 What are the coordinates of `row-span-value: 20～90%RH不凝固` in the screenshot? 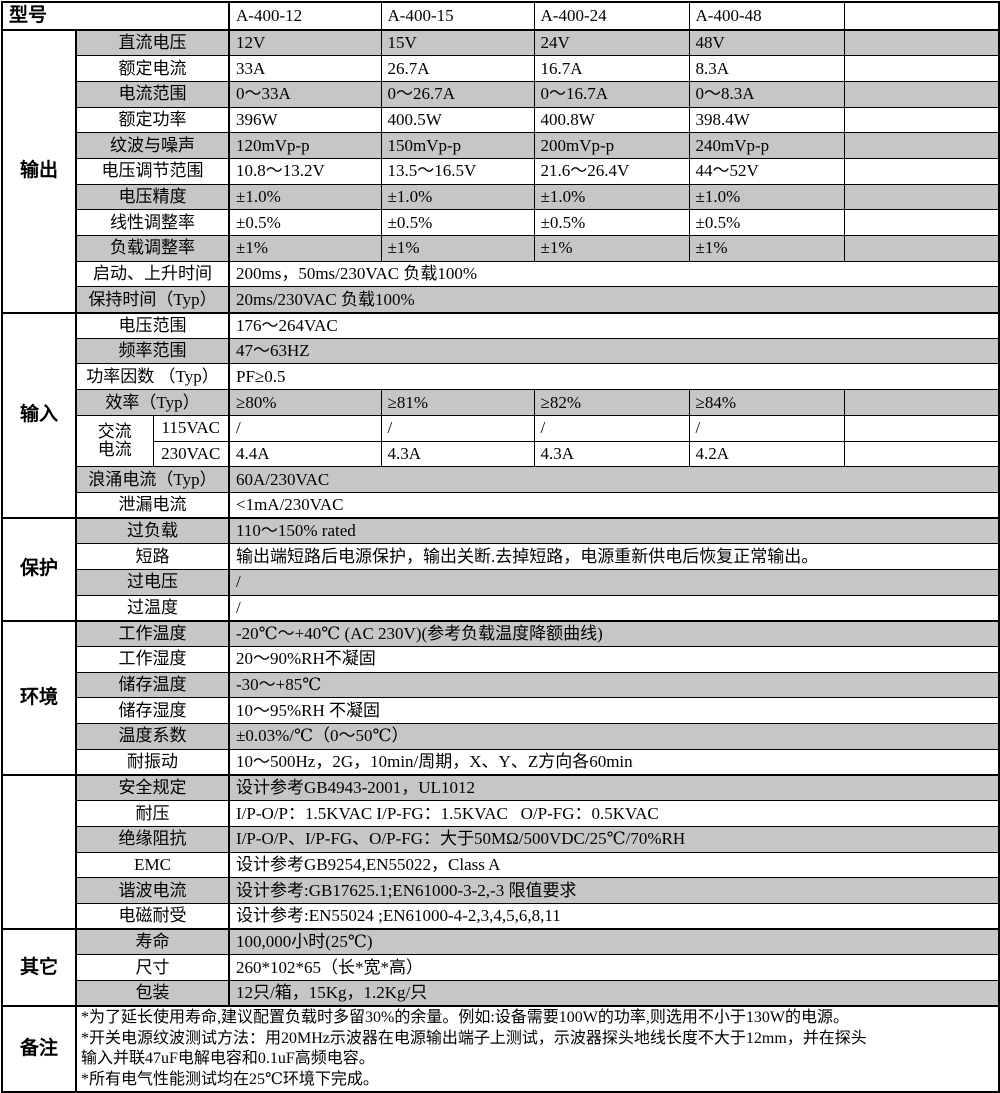 It's located at (614, 659).